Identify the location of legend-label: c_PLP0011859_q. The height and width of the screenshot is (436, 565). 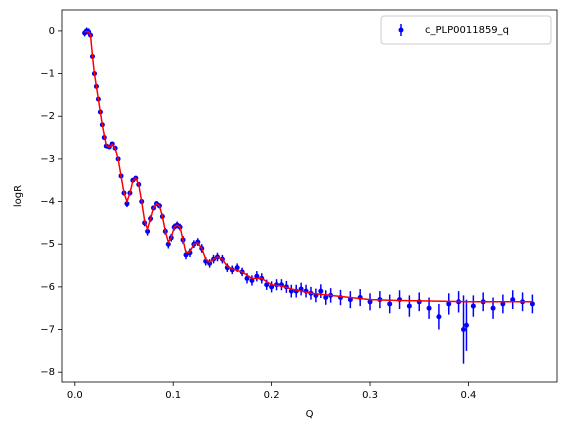
(467, 30).